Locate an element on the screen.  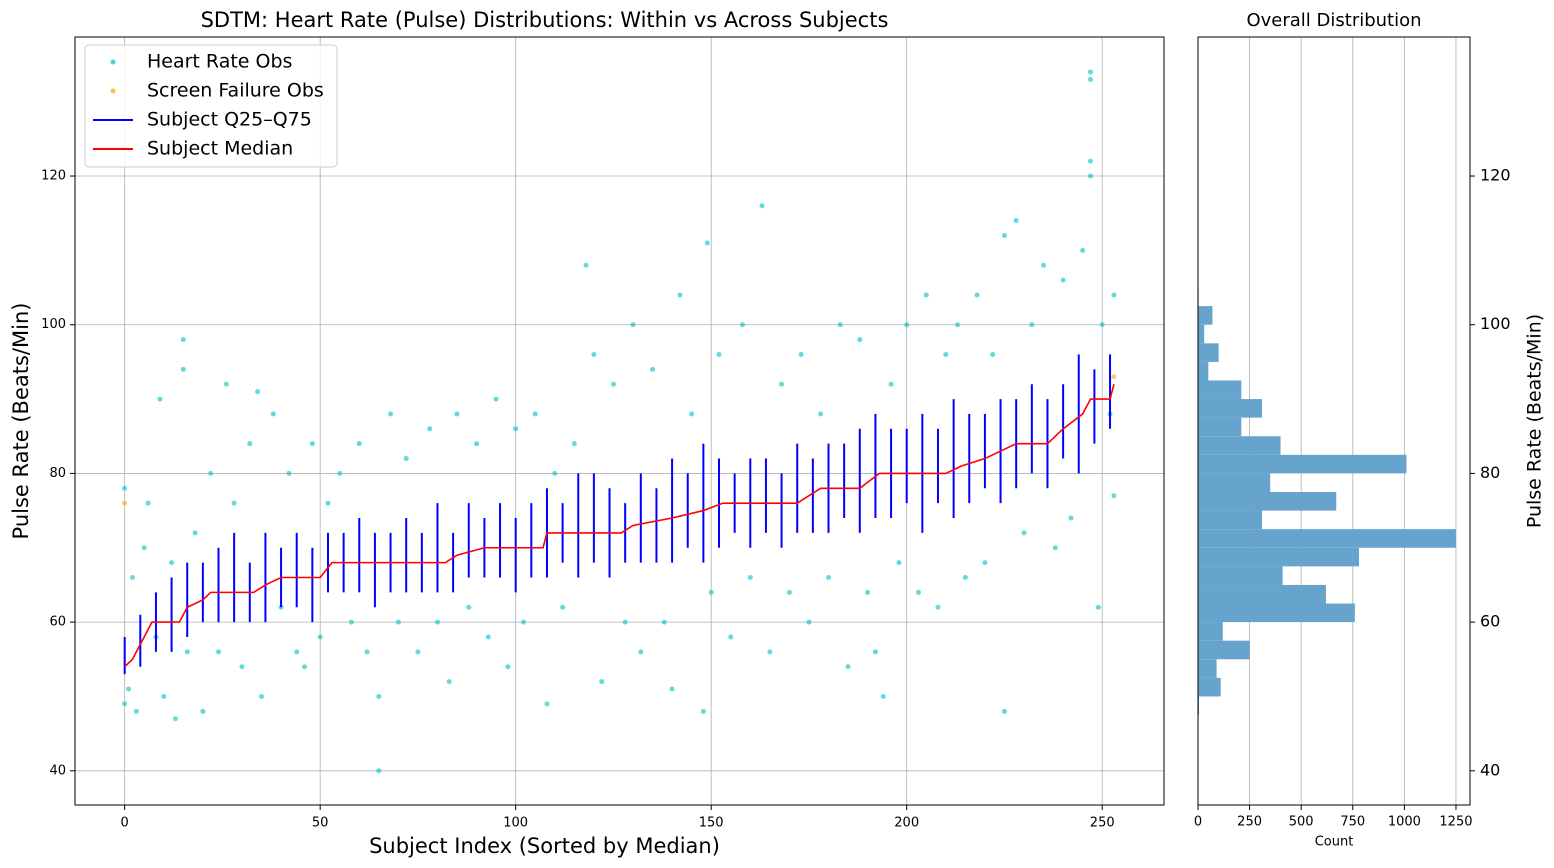
x-axis-label: Count is located at coordinates (1334, 842).